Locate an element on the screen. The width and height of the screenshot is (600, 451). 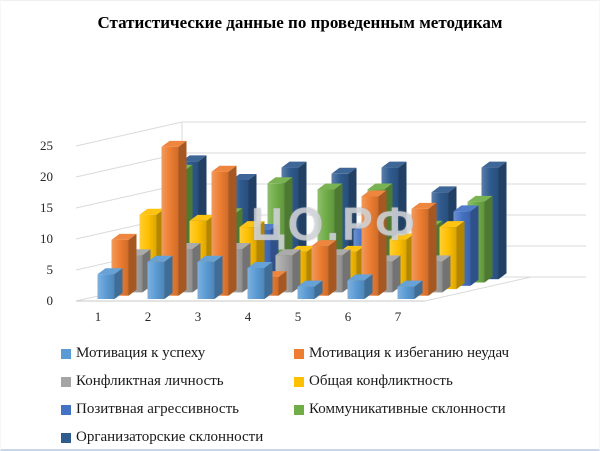
legend-item-1: Мотивация к успеху is located at coordinates (177, 353).